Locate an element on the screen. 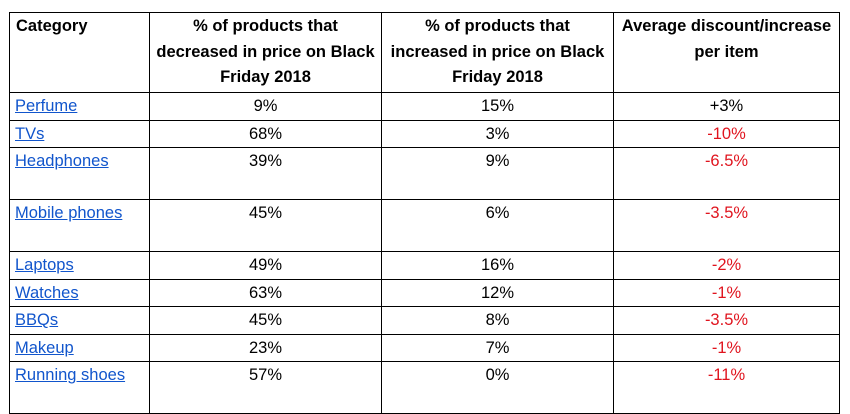  table-row: Mobile phones 45% 6% -3.5% is located at coordinates (424, 225).